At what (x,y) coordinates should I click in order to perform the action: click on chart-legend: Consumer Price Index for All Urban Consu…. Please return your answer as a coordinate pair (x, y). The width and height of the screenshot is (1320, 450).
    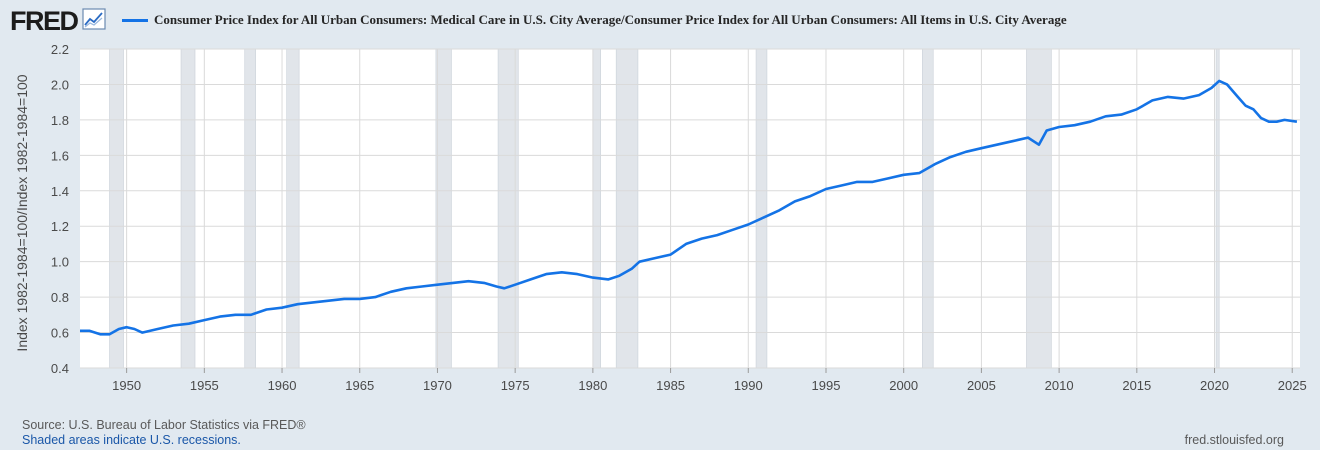
    Looking at the image, I should click on (594, 20).